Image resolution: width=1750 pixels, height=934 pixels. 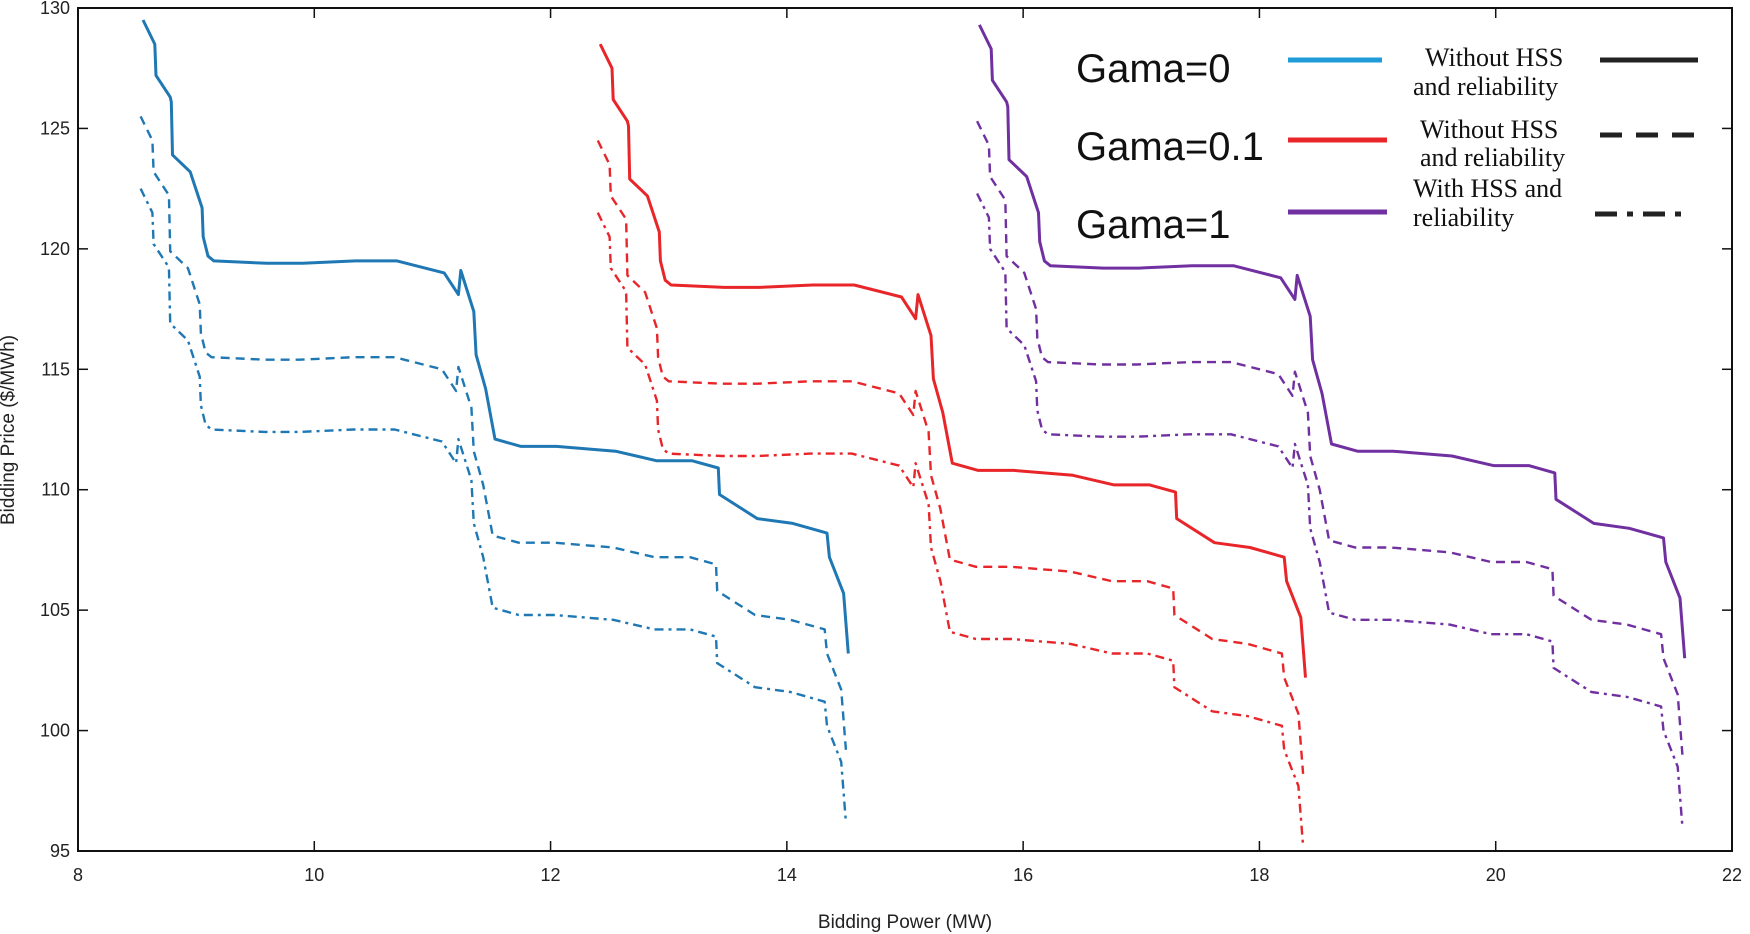 What do you see at coordinates (314, 875) in the screenshot?
I see `x-tick-label: 10` at bounding box center [314, 875].